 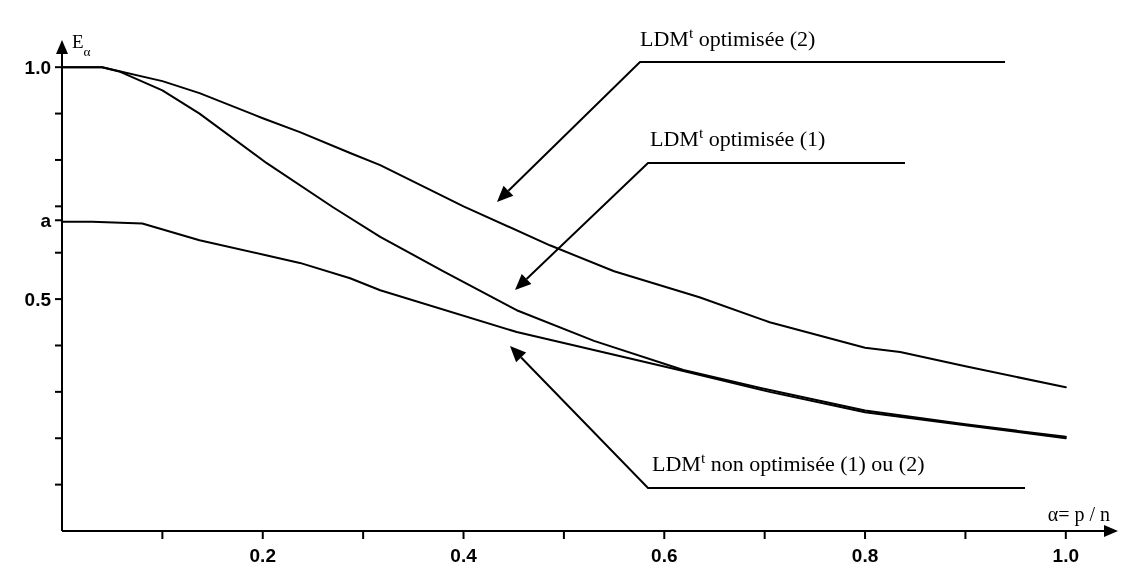 What do you see at coordinates (46, 220) in the screenshot?
I see `y-tick-label: a` at bounding box center [46, 220].